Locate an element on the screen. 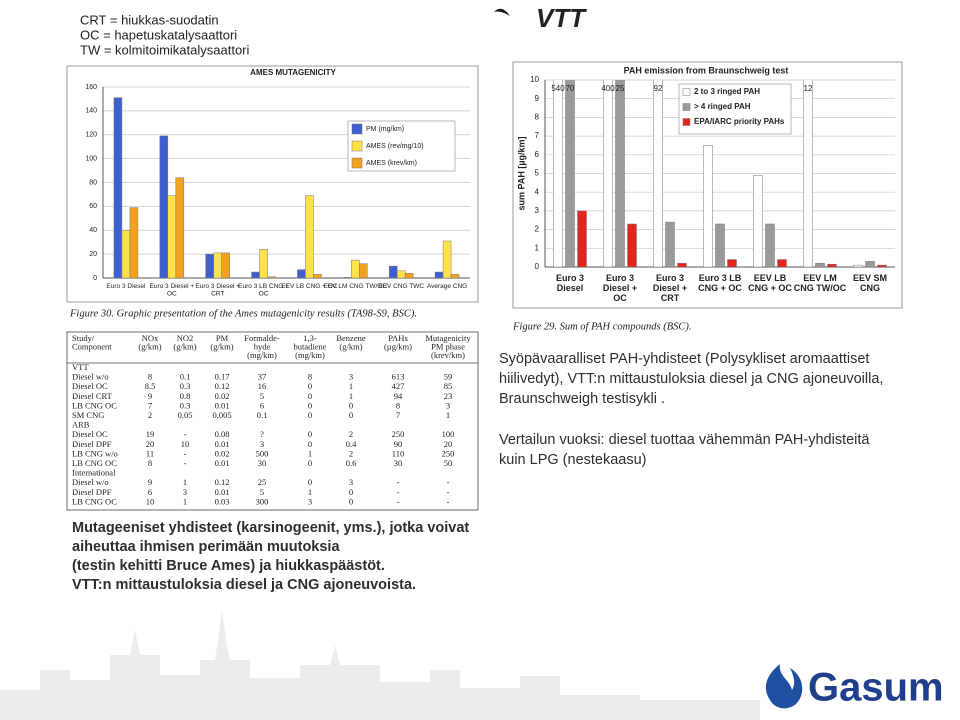  off-scale-label: 400 is located at coordinates (608, 88).